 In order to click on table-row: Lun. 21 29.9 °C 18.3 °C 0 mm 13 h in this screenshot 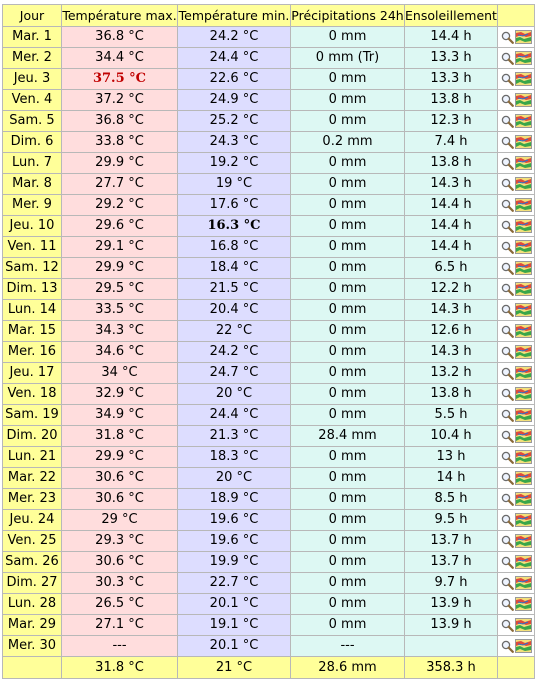, I will do `click(268, 457)`.